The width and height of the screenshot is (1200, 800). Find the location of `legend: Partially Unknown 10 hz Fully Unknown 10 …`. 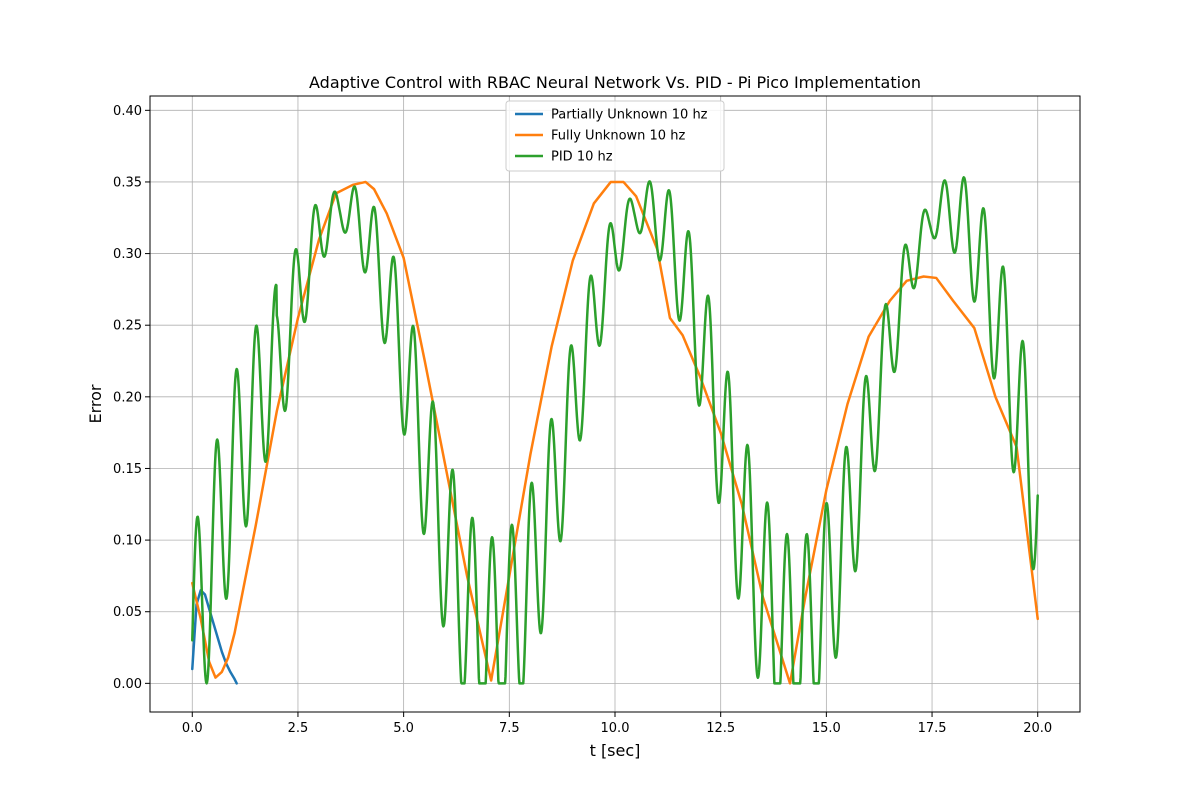

legend: Partially Unknown 10 hz Fully Unknown 10 … is located at coordinates (615, 136).